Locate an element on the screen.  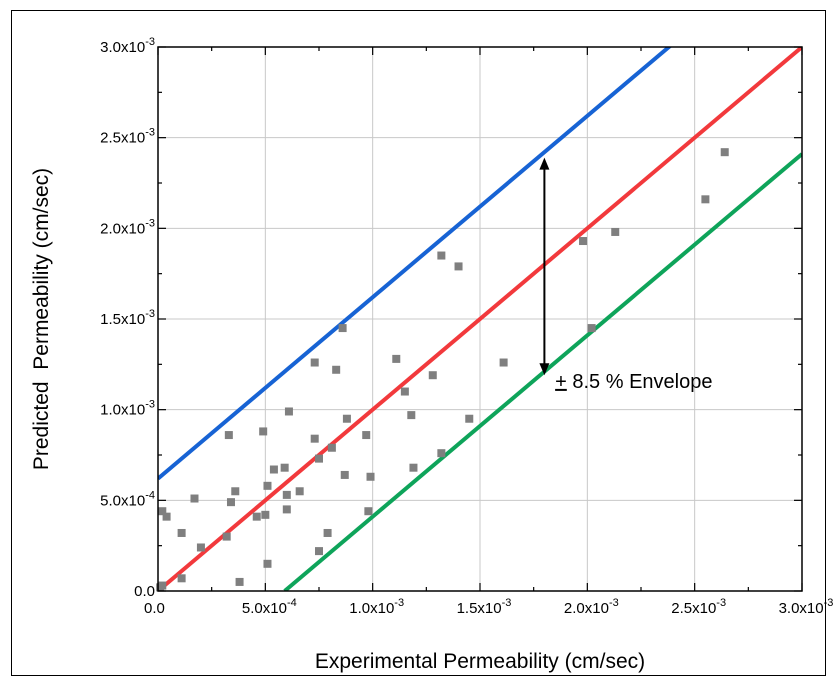
plus-minus-symbol: + is located at coordinates (561, 382).